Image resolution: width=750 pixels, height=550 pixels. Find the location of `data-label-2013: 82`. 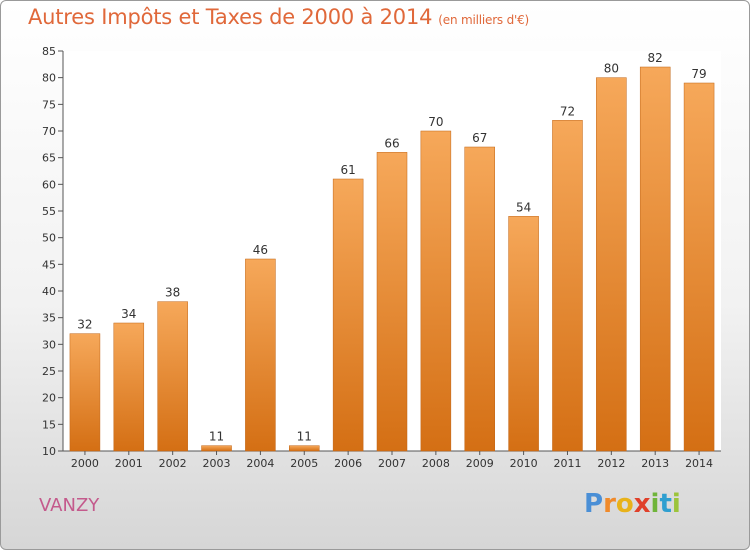

data-label-2013: 82 is located at coordinates (655, 58).